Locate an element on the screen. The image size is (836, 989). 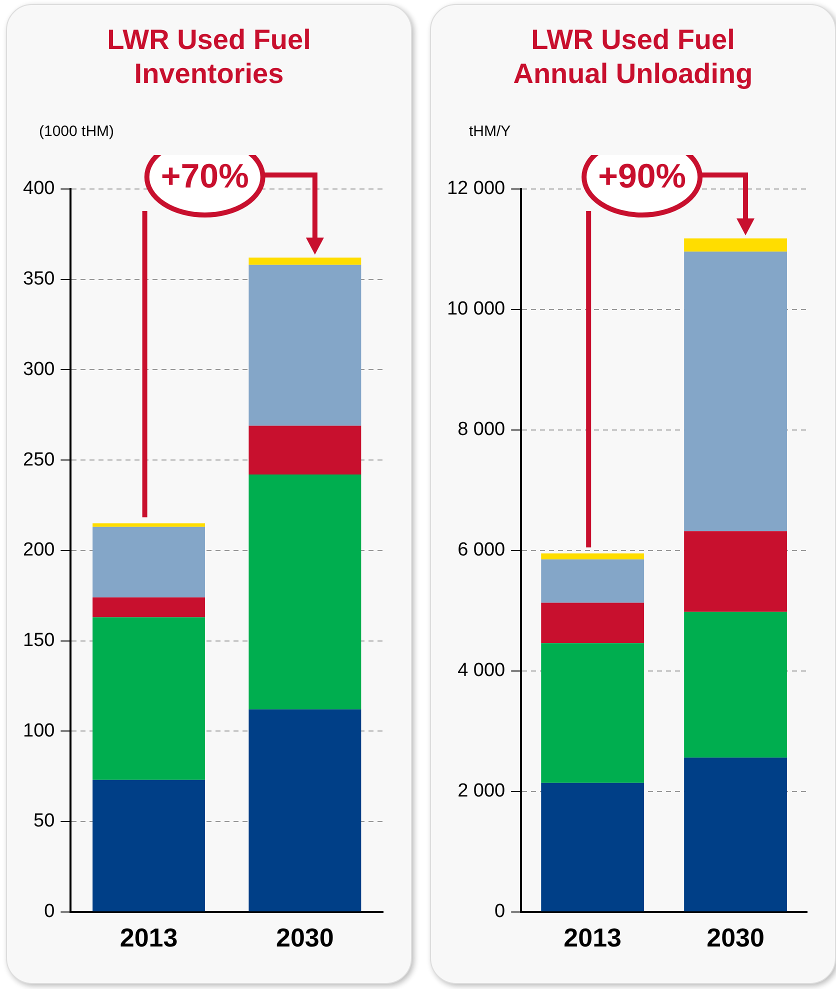
y-tick-label: 350 is located at coordinates (39, 279).